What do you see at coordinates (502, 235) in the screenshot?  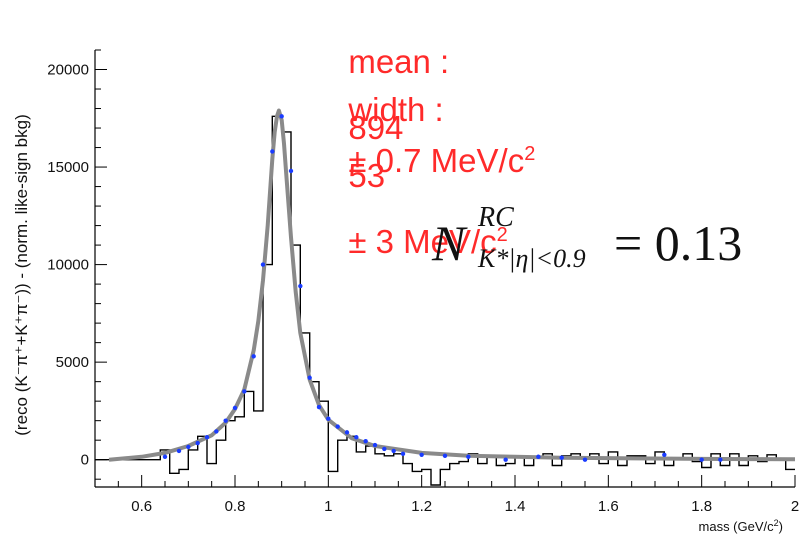 I see `width-sup: 2` at bounding box center [502, 235].